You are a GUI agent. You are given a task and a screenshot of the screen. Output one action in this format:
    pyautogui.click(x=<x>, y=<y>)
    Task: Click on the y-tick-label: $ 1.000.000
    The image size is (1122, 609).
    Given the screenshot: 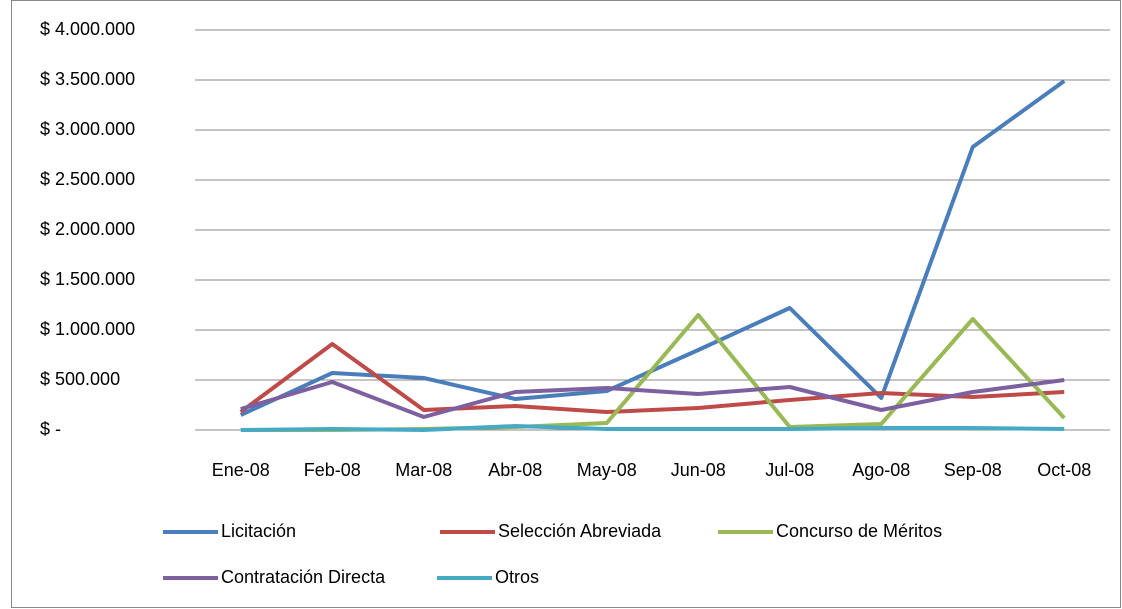 What is the action you would take?
    pyautogui.click(x=87, y=329)
    